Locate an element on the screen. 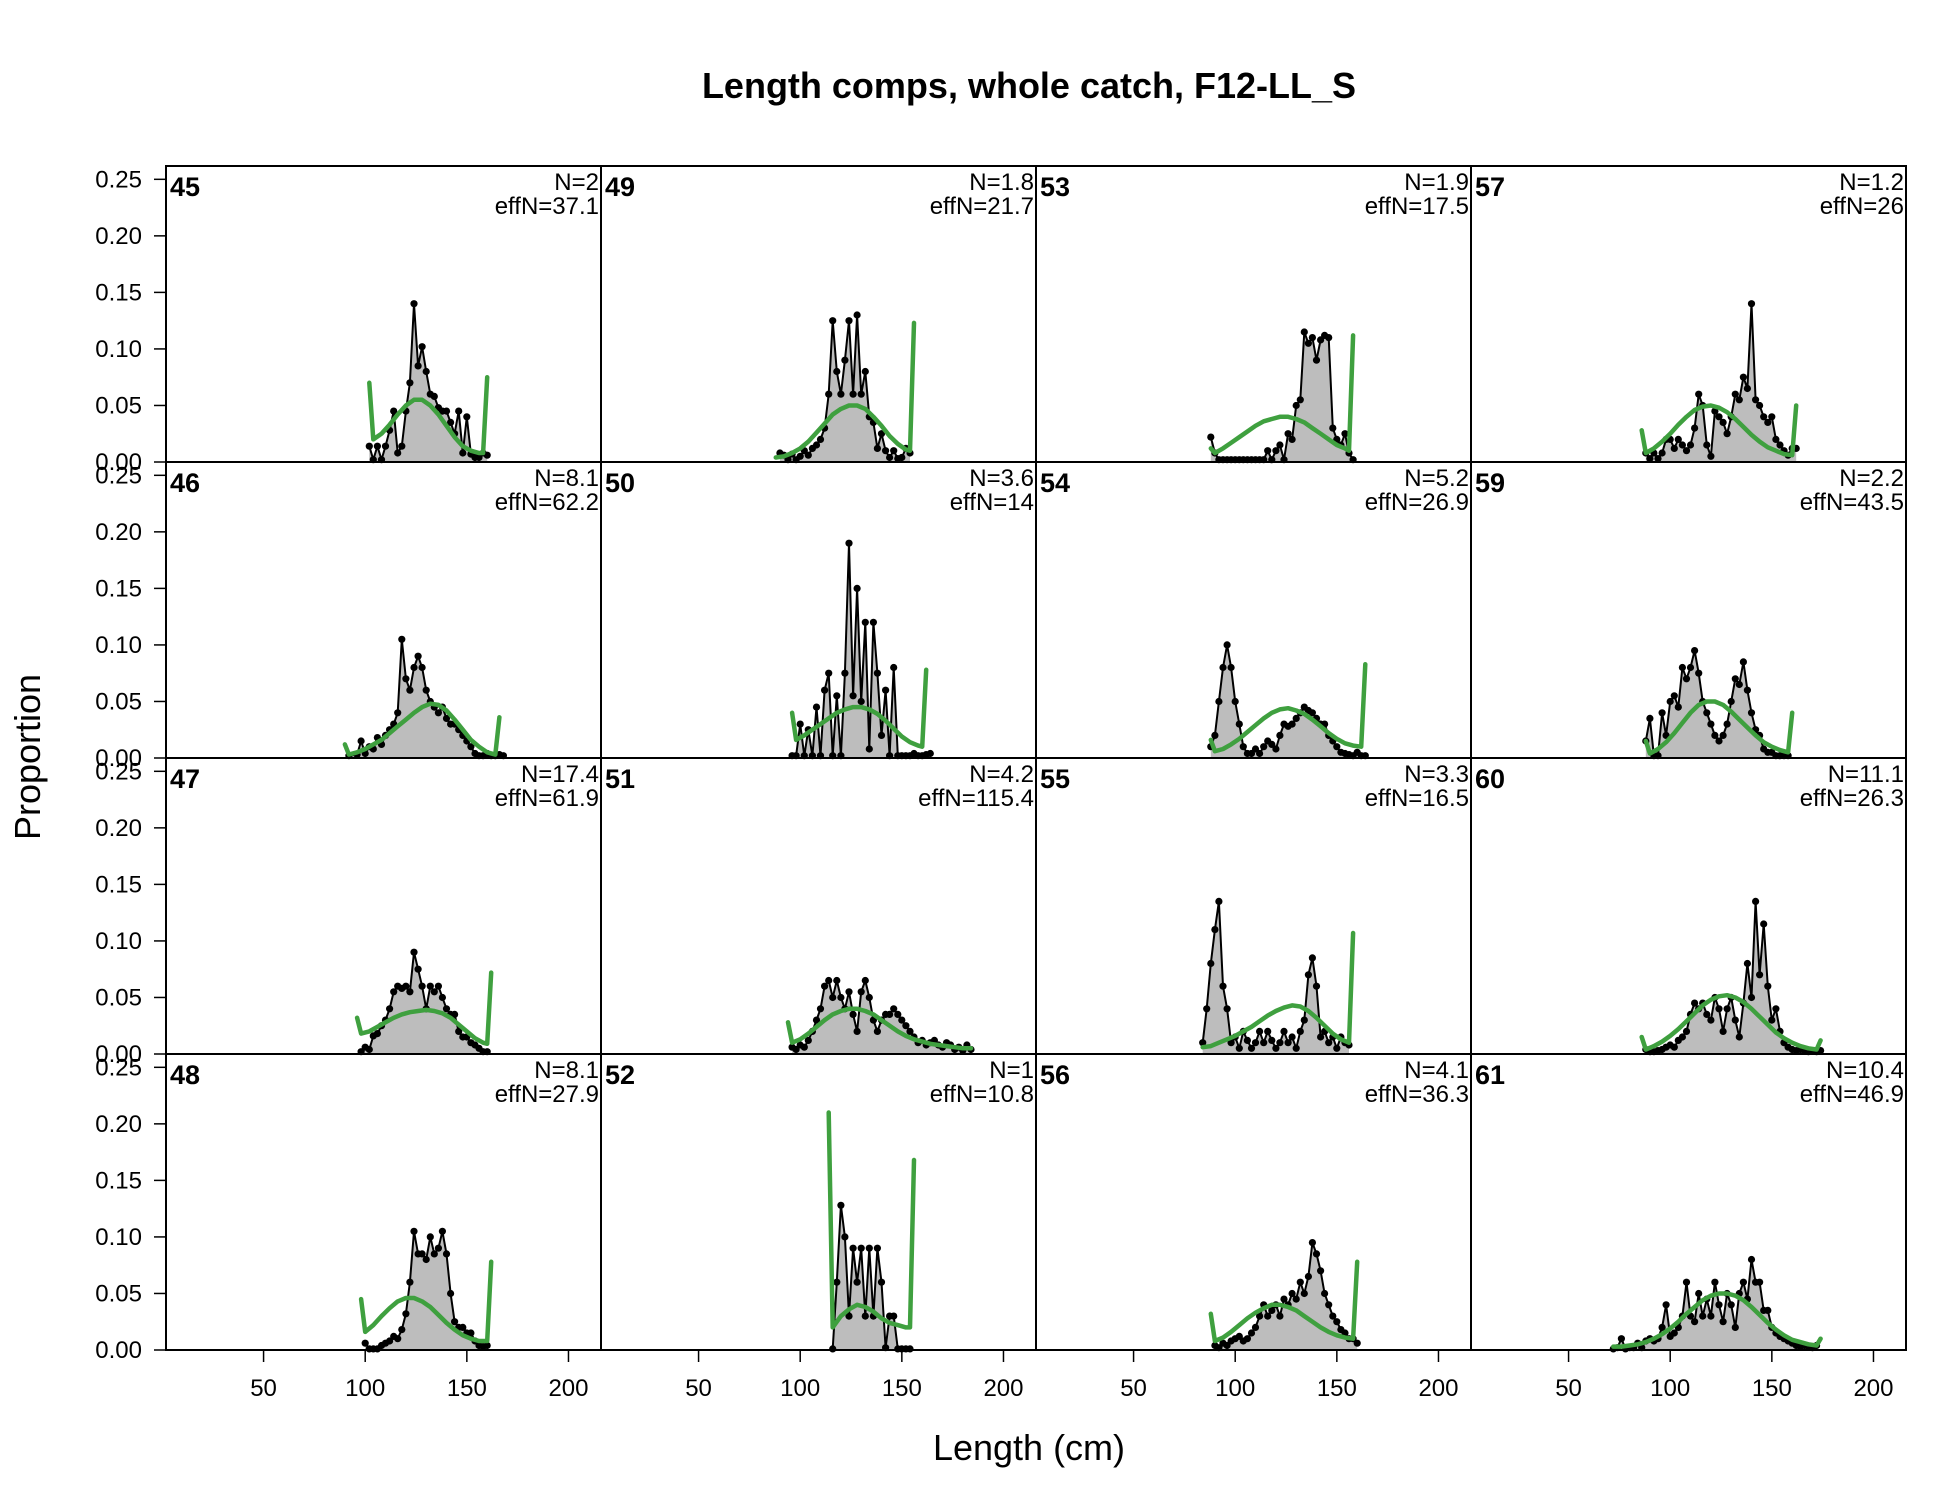 The image size is (1950, 1500). panel-effn-label: effN=115.4 is located at coordinates (976, 798).